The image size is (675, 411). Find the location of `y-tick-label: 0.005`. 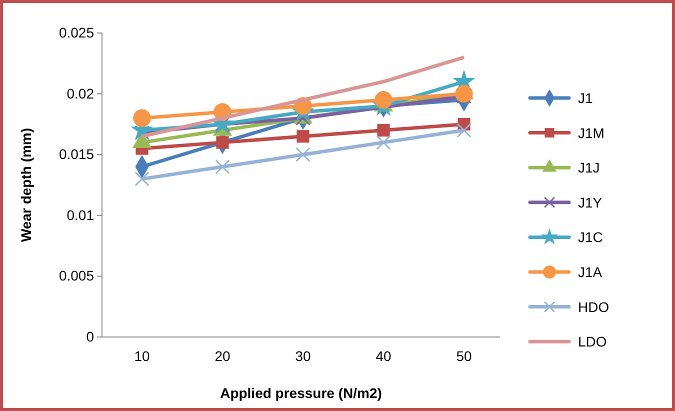

y-tick-label: 0.005 is located at coordinates (76, 276).